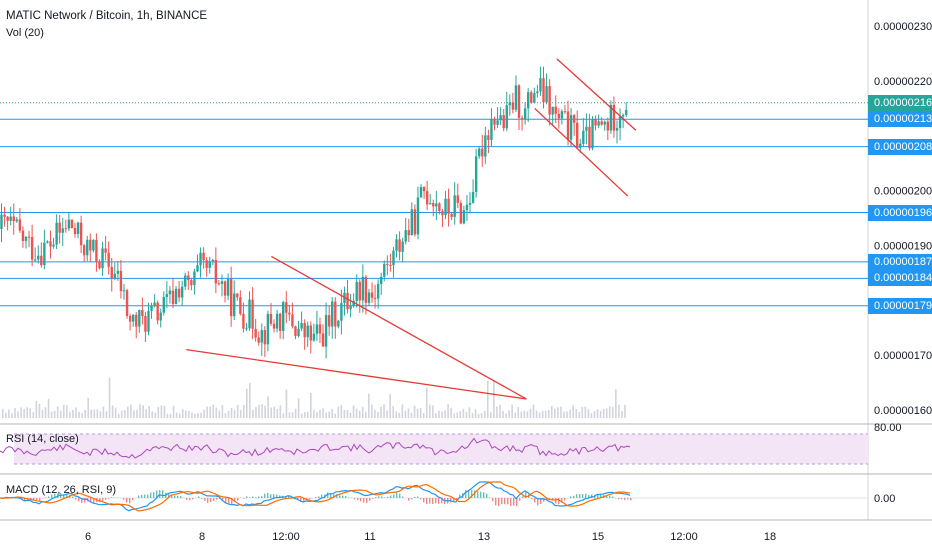  Describe the element at coordinates (900, 306) in the screenshot. I see `level-tag: 0.00000179` at that location.